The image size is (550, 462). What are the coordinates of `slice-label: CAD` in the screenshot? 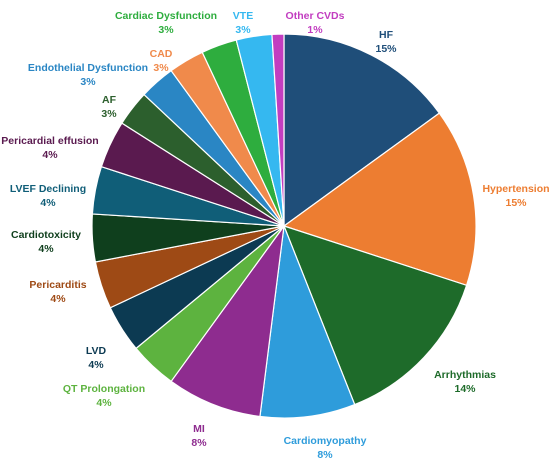 It's located at (161, 54).